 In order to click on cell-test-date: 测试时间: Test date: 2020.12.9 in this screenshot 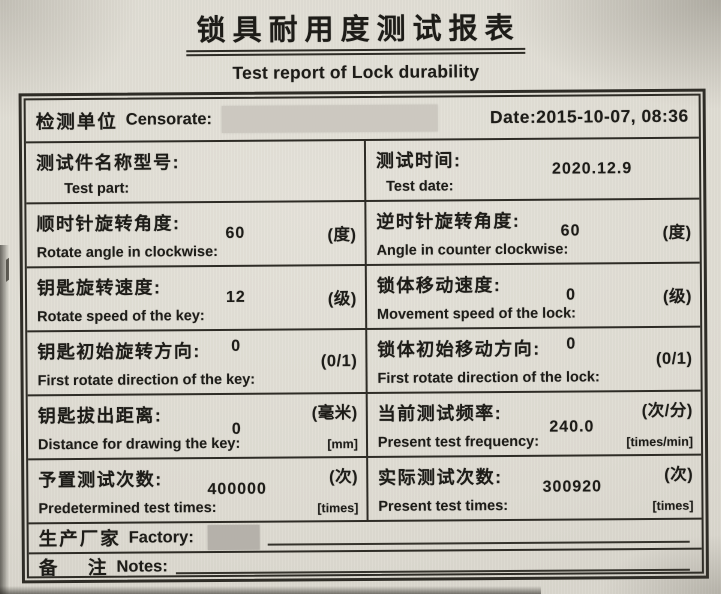, I will do `click(533, 169)`.